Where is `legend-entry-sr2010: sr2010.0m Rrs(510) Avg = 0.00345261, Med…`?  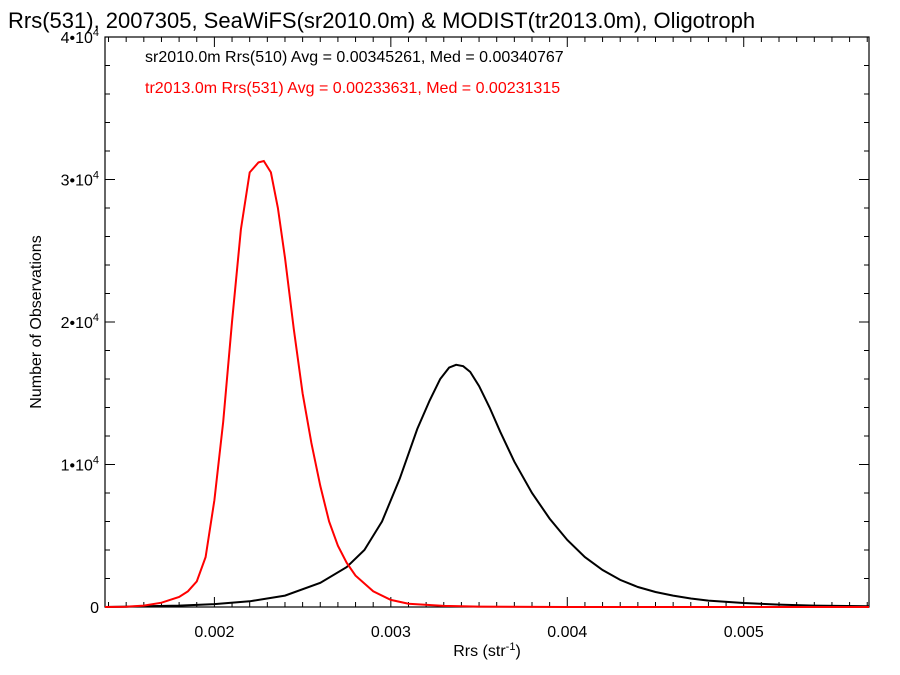
legend-entry-sr2010: sr2010.0m Rrs(510) Avg = 0.00345261, Med… is located at coordinates (354, 57).